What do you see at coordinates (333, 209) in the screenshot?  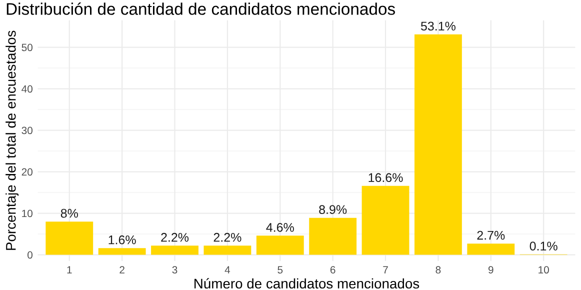 I see `data-label: 8.9%` at bounding box center [333, 209].